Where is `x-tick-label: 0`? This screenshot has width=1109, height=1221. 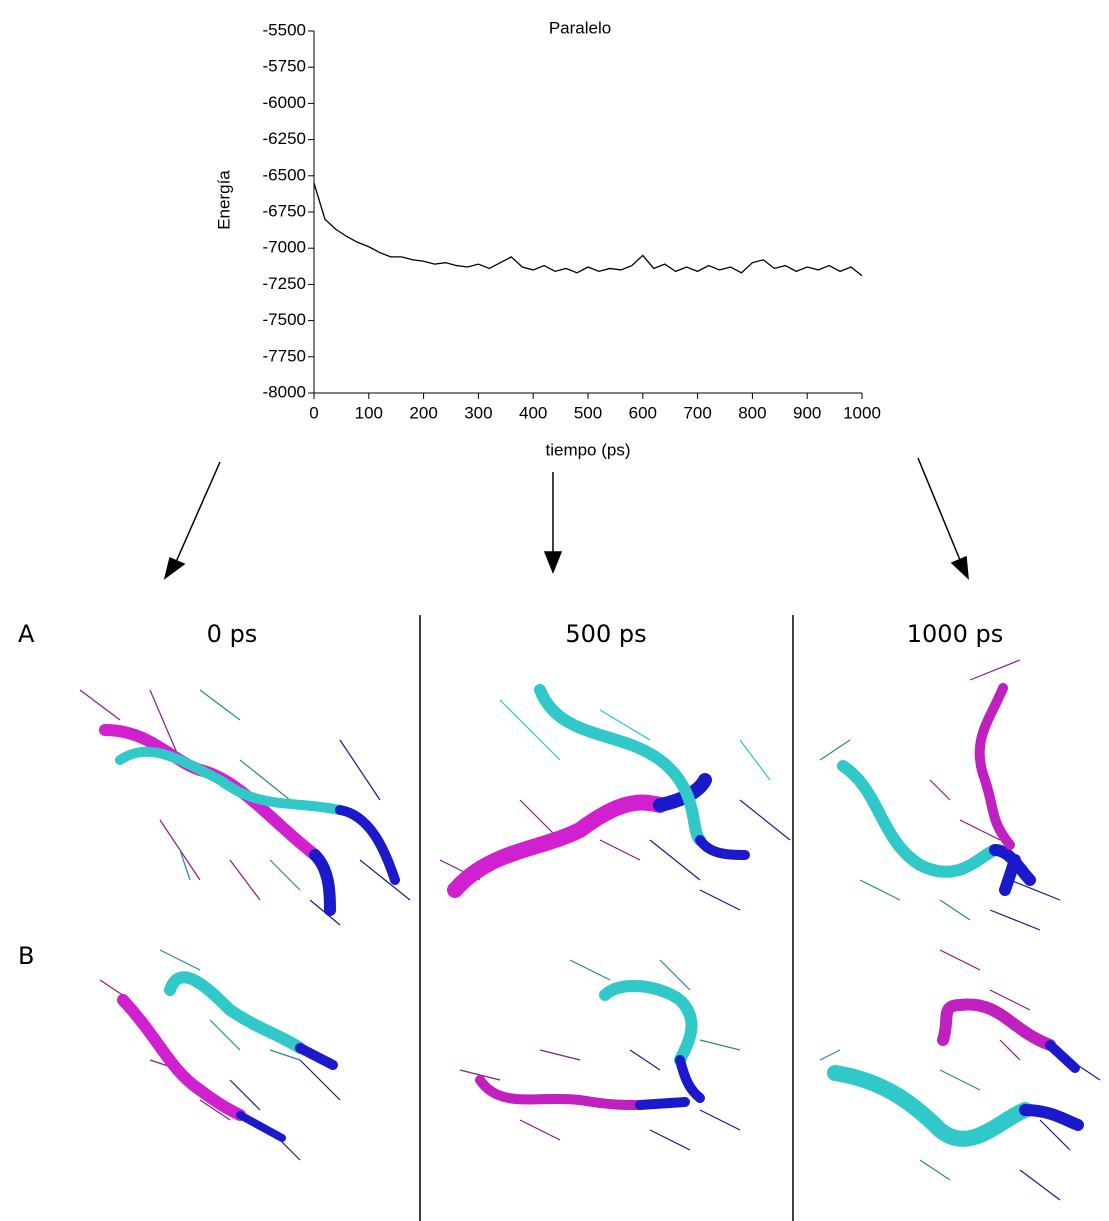 x-tick-label: 0 is located at coordinates (313, 412).